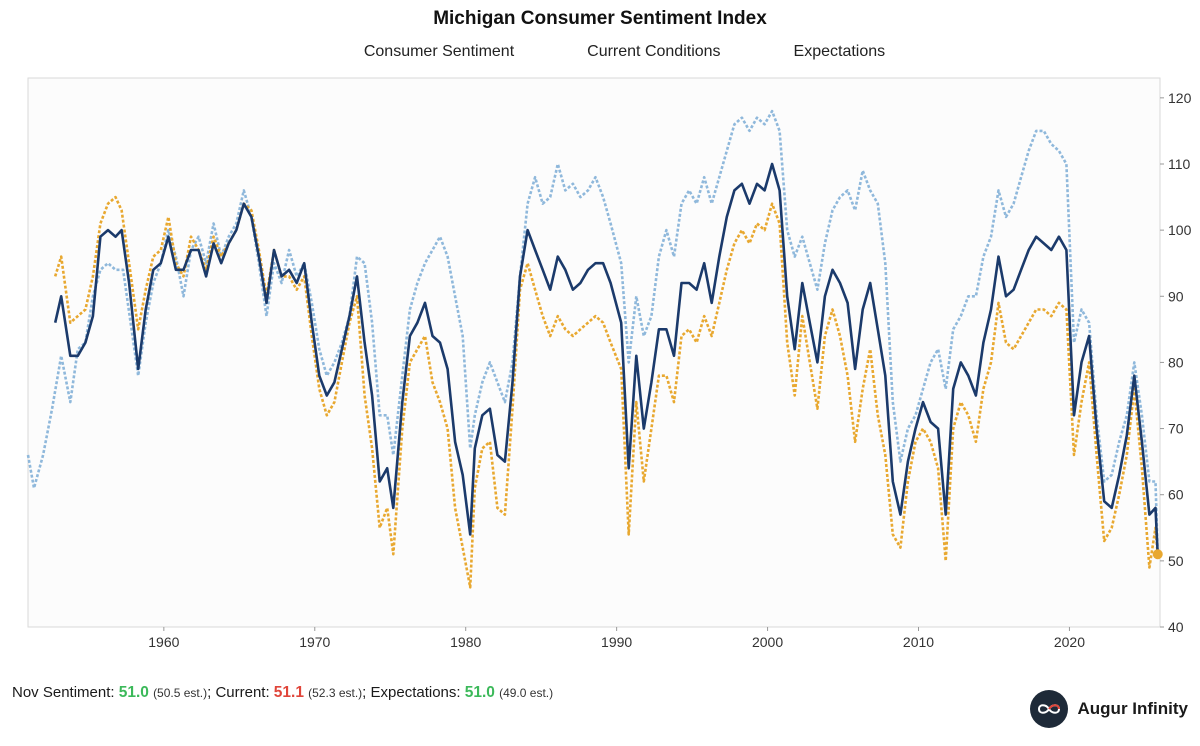  Describe the element at coordinates (65, 692) in the screenshot. I see `sentiment-label: Nov Sentiment:` at that location.